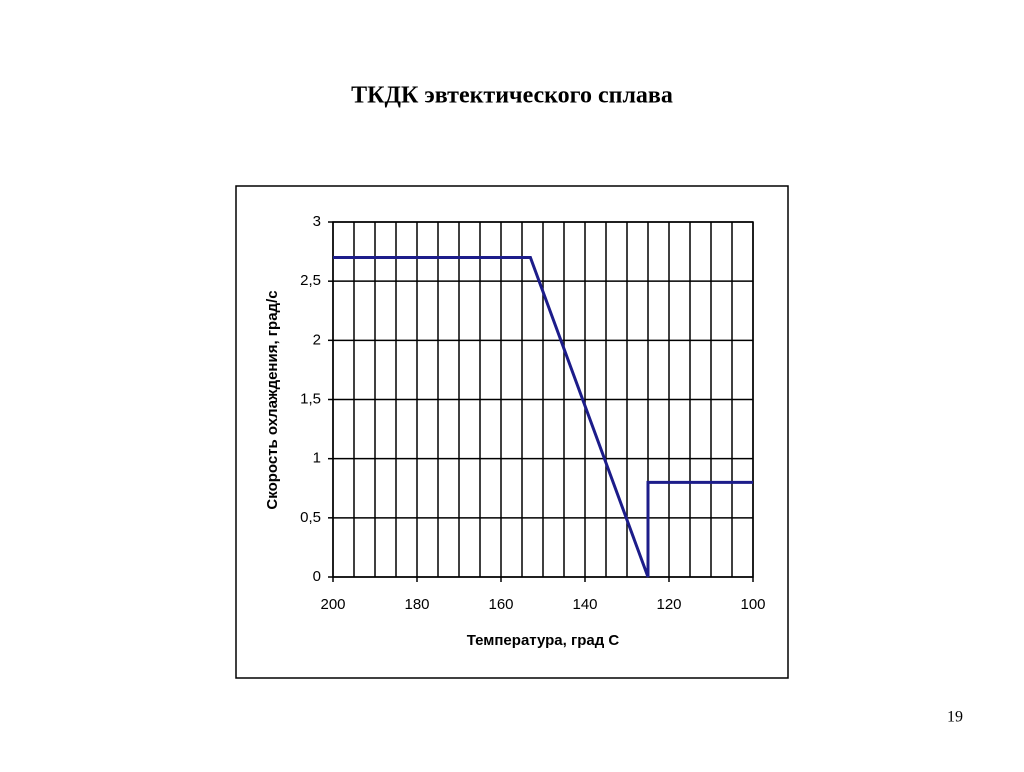 Image resolution: width=1024 pixels, height=772 pixels. Describe the element at coordinates (955, 717) in the screenshot. I see `page-number: 19` at that location.